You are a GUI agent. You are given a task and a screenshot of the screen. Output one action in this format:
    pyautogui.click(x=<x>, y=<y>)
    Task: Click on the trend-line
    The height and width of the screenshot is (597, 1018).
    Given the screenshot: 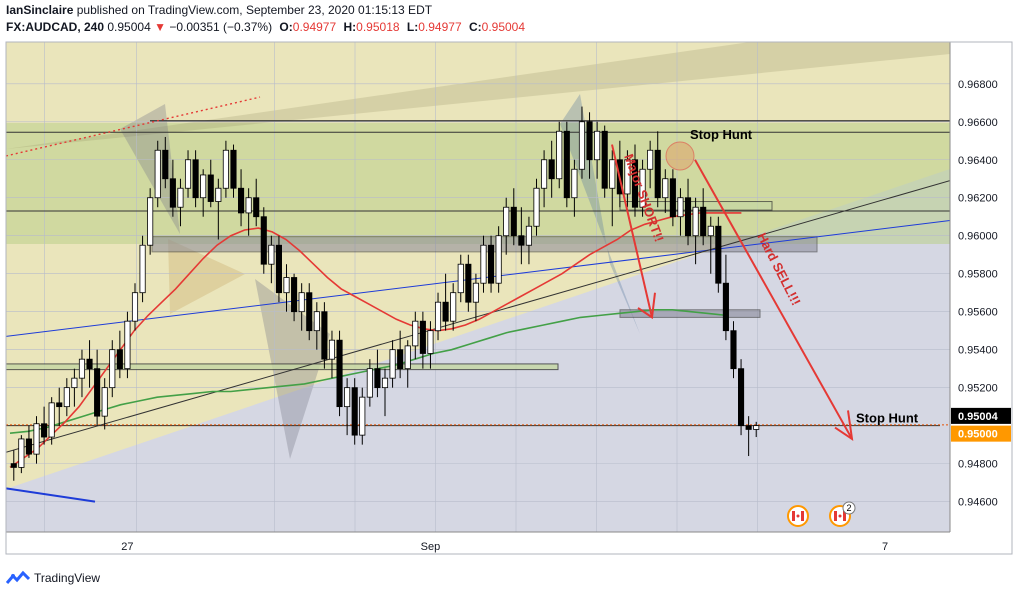 What is the action you would take?
    pyautogui.click(x=51, y=495)
    